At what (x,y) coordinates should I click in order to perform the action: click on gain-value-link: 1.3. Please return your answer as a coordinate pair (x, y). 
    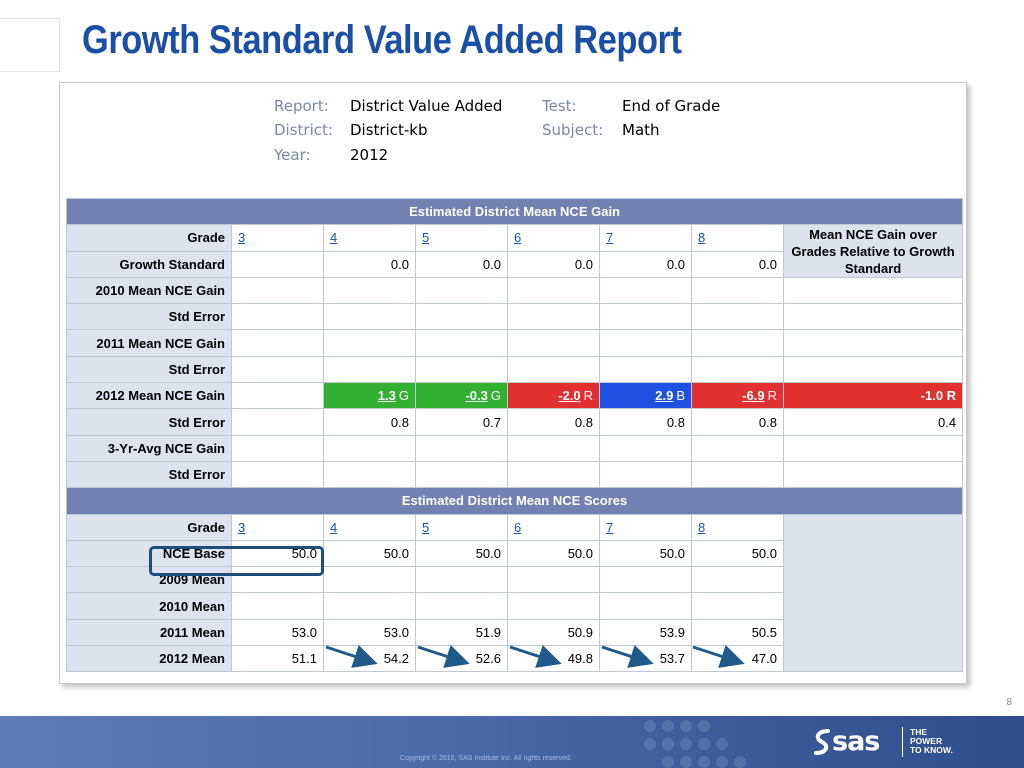
    Looking at the image, I should click on (386, 396).